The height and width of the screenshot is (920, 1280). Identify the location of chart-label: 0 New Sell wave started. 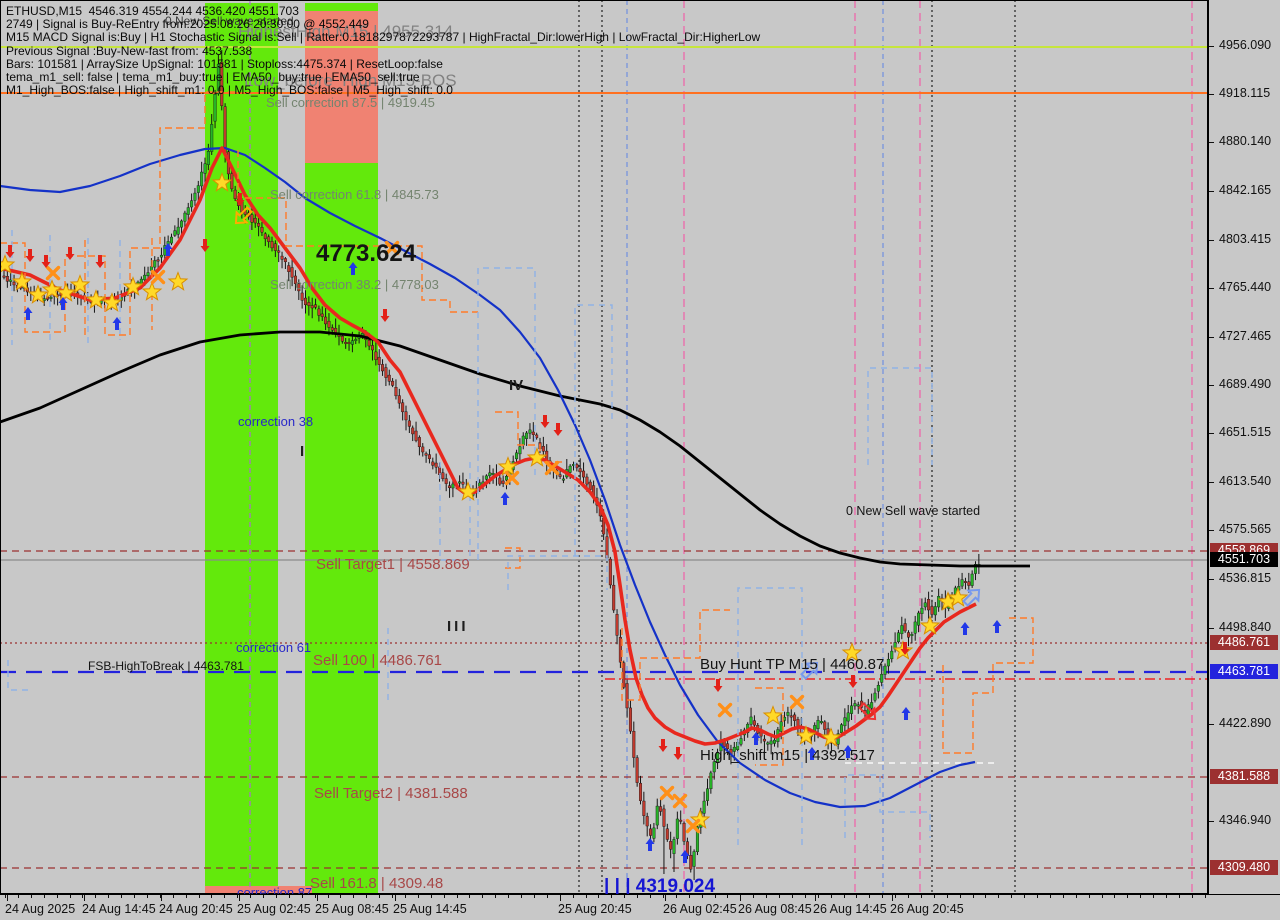
(229, 21).